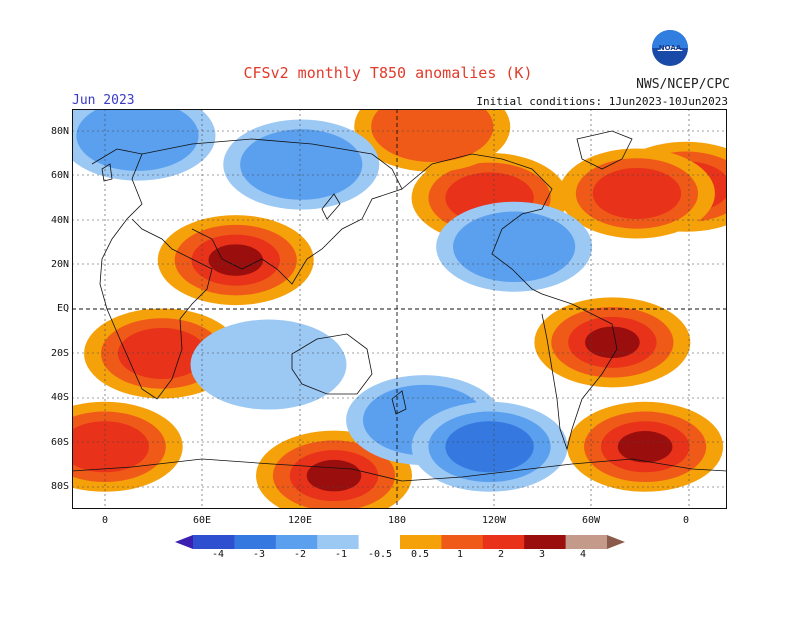  Describe the element at coordinates (388, 73) in the screenshot. I see `chart-title: CFSv2 monthly T850 anomalies (K)` at that location.